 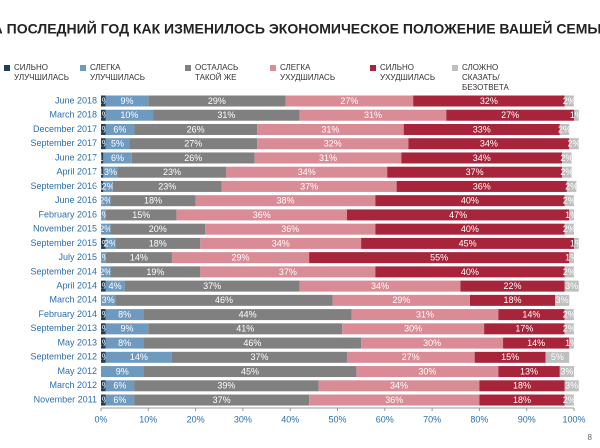 What do you see at coordinates (557, 357) in the screenshot?
I see `value-label: 5%` at bounding box center [557, 357].